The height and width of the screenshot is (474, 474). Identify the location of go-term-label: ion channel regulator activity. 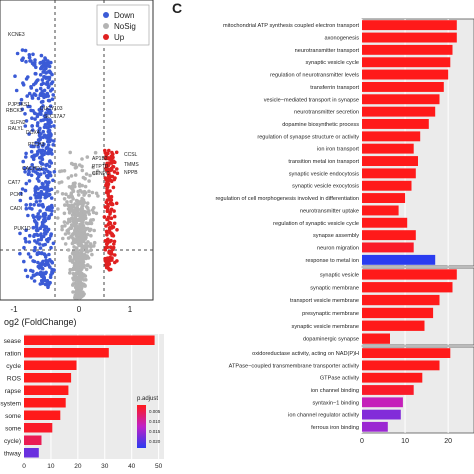
(323, 416).